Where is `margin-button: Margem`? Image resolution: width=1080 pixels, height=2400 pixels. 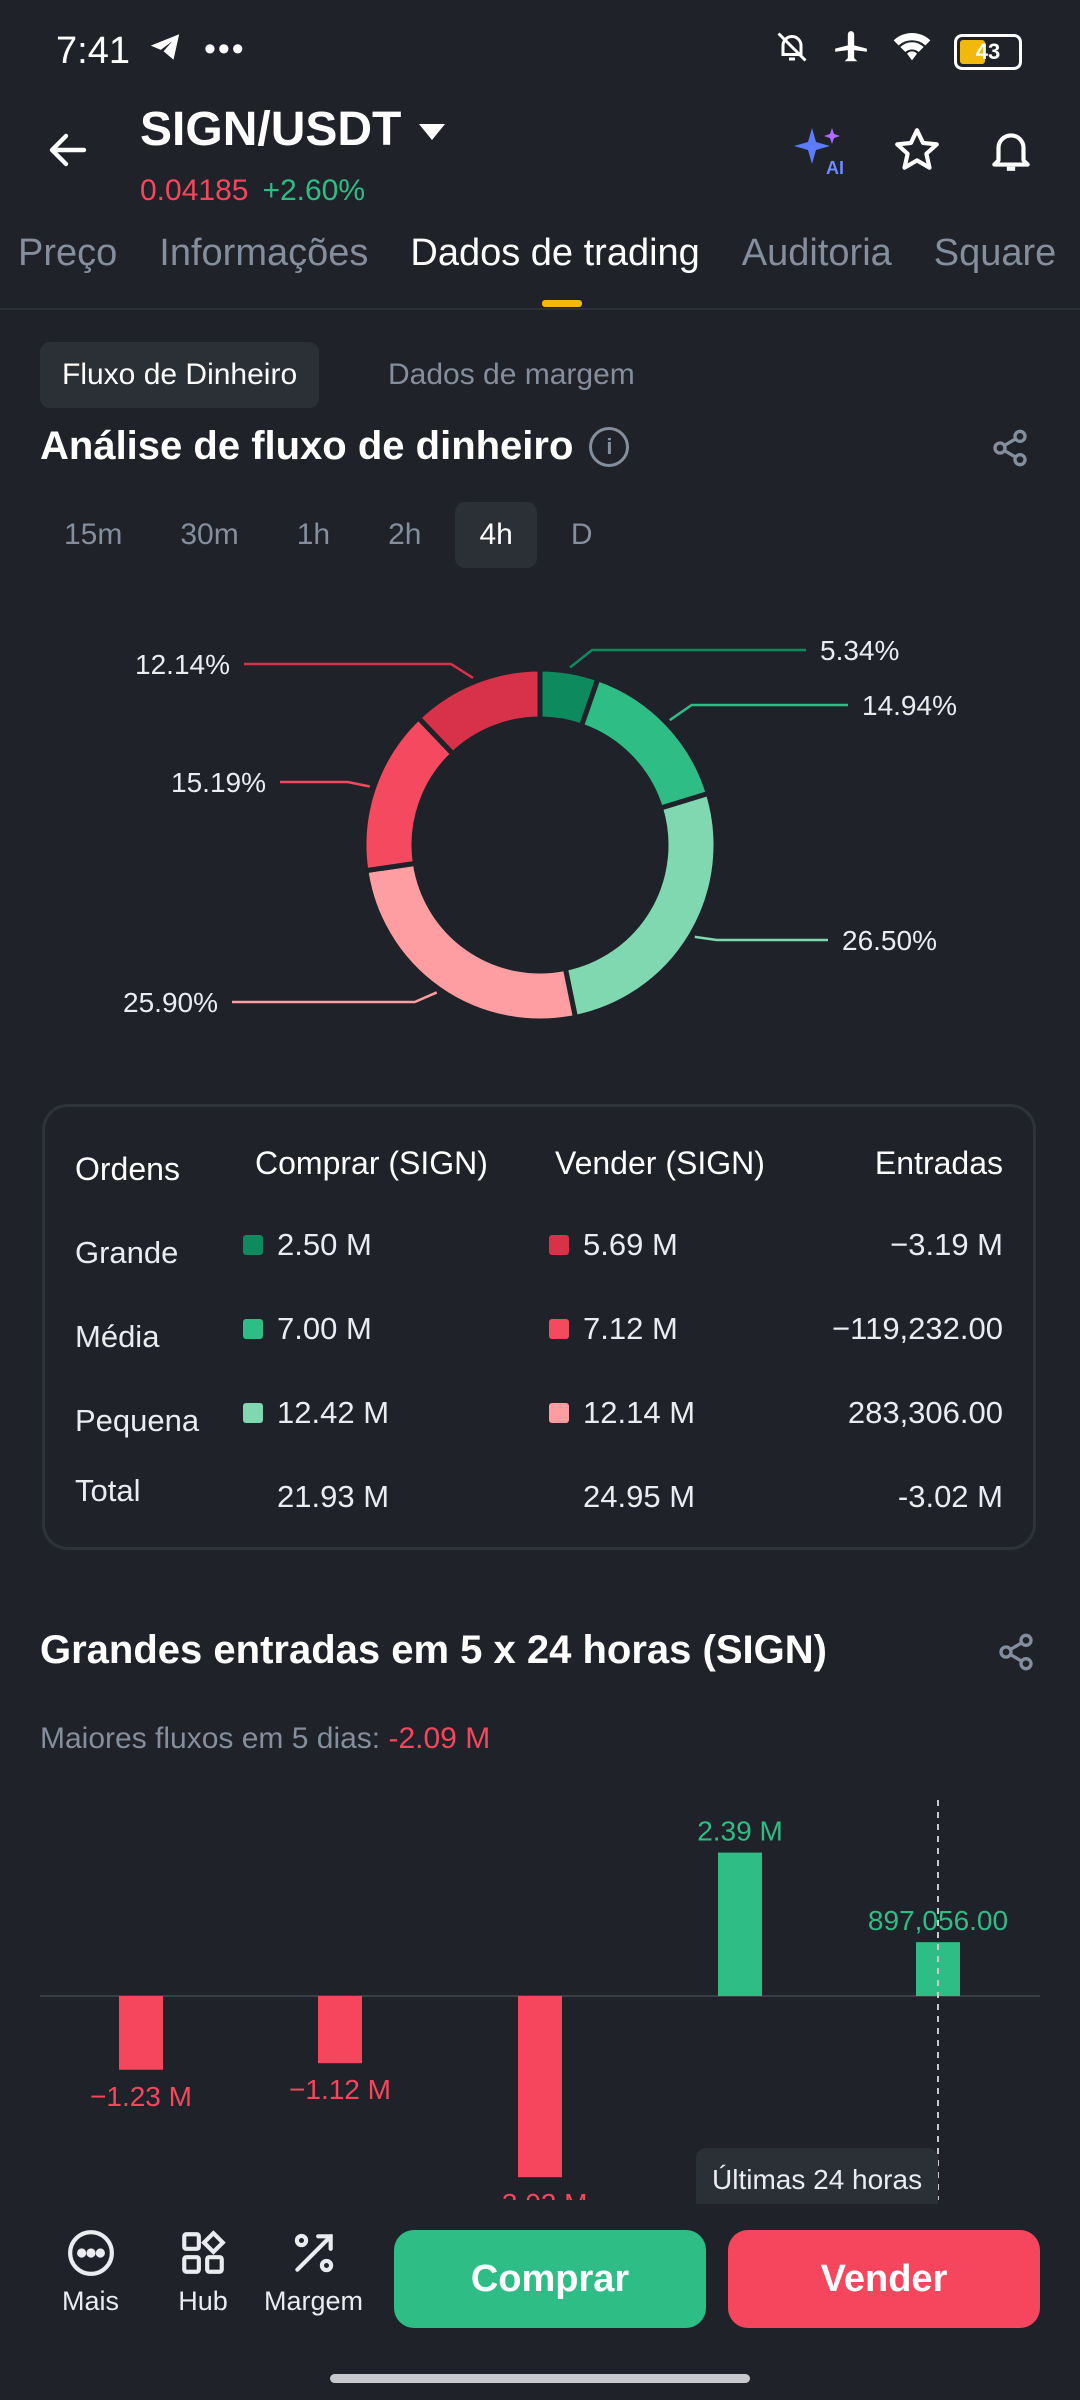 margin-button: Margem is located at coordinates (313, 2272).